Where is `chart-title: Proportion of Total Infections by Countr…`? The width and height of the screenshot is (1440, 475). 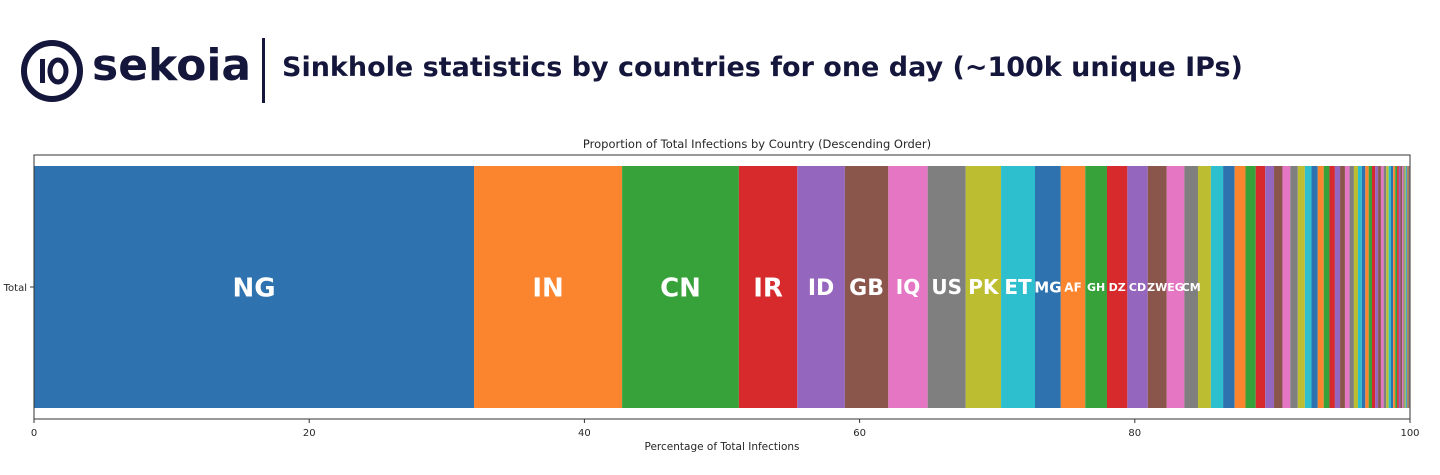 chart-title: Proportion of Total Infections by Countr… is located at coordinates (757, 144).